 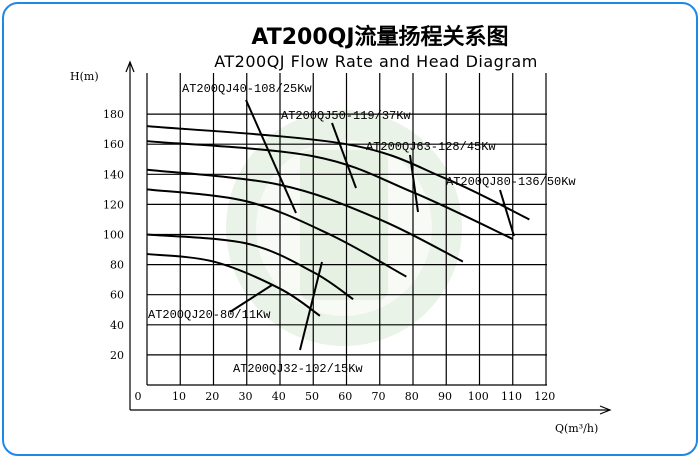 What do you see at coordinates (117, 325) in the screenshot?
I see `y-tick-label: 40` at bounding box center [117, 325].